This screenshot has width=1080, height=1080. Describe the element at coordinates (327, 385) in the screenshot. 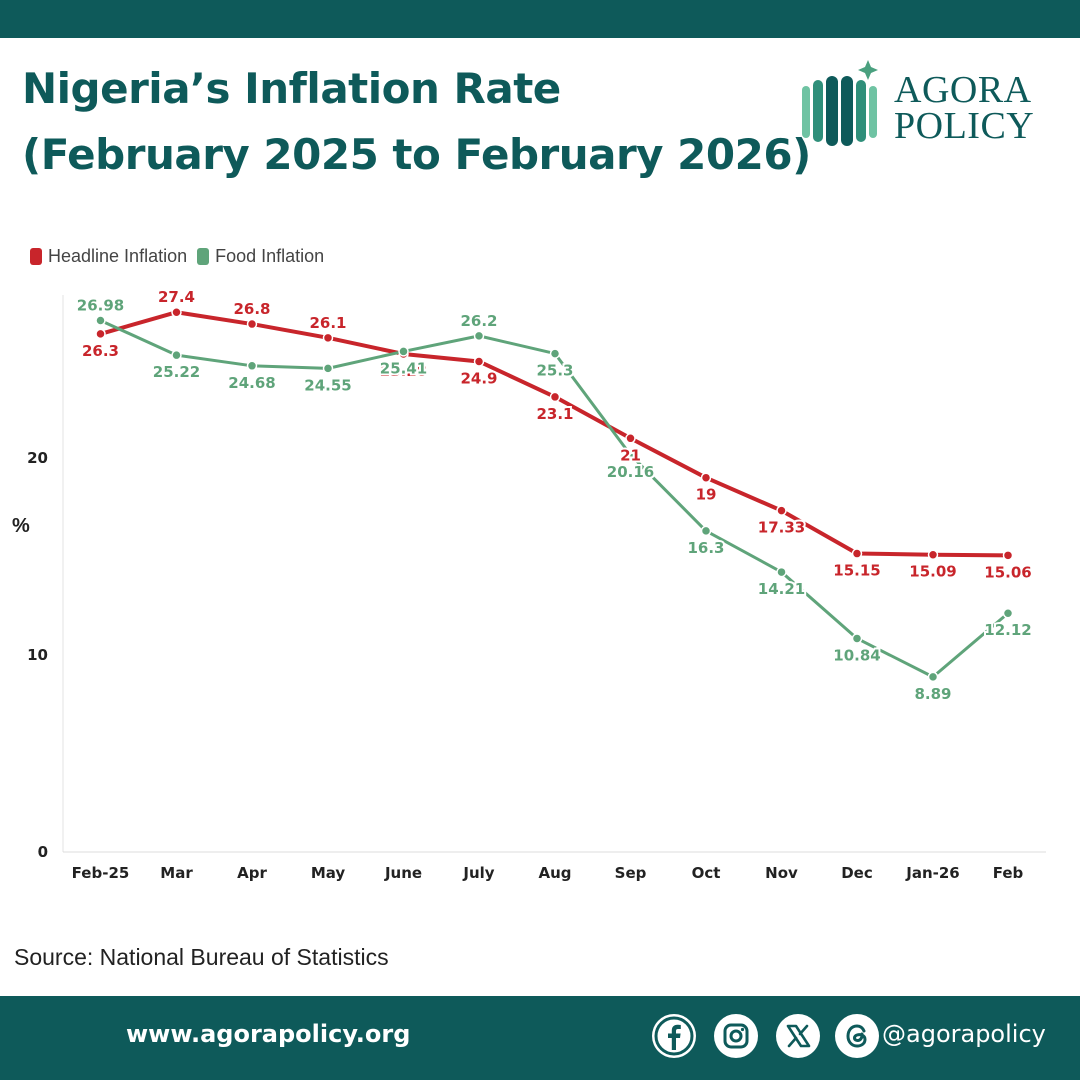

I see `data-label: 24.55` at that location.